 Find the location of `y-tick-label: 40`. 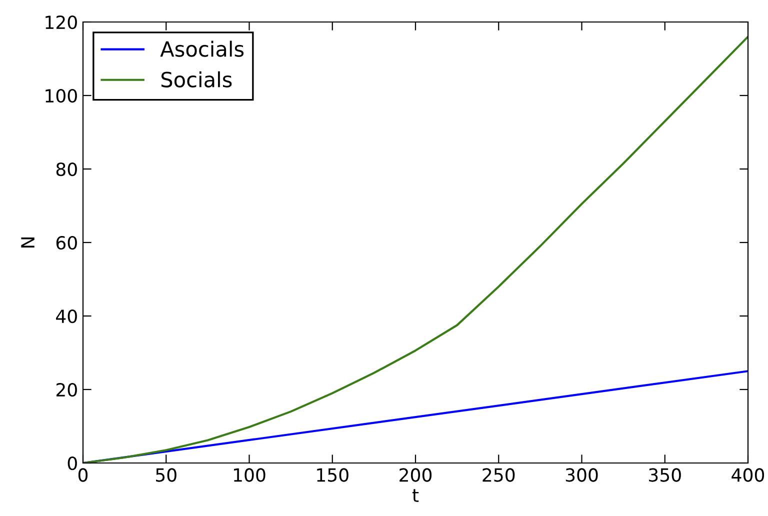

y-tick-label: 40 is located at coordinates (66, 316).